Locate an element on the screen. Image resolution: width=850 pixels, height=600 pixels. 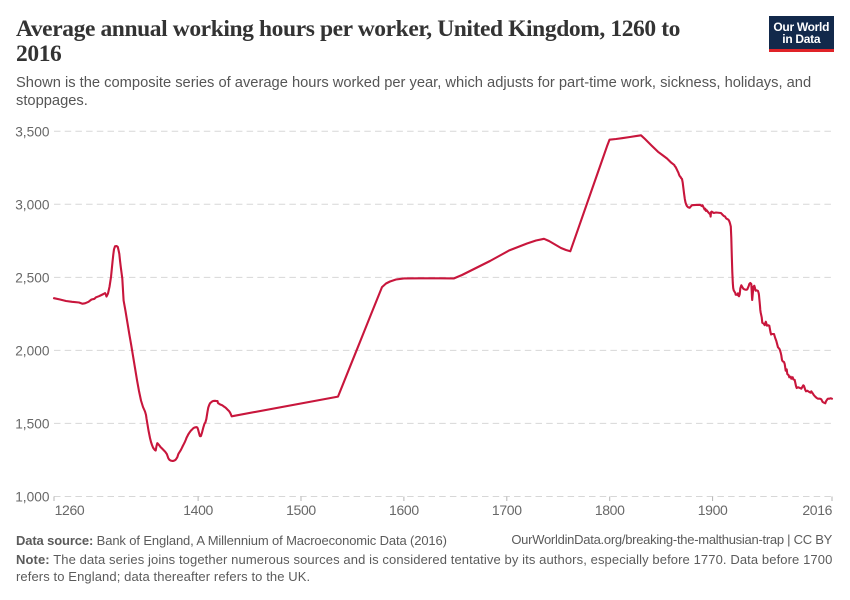
svg-text: 1,500 is located at coordinates (32, 423).